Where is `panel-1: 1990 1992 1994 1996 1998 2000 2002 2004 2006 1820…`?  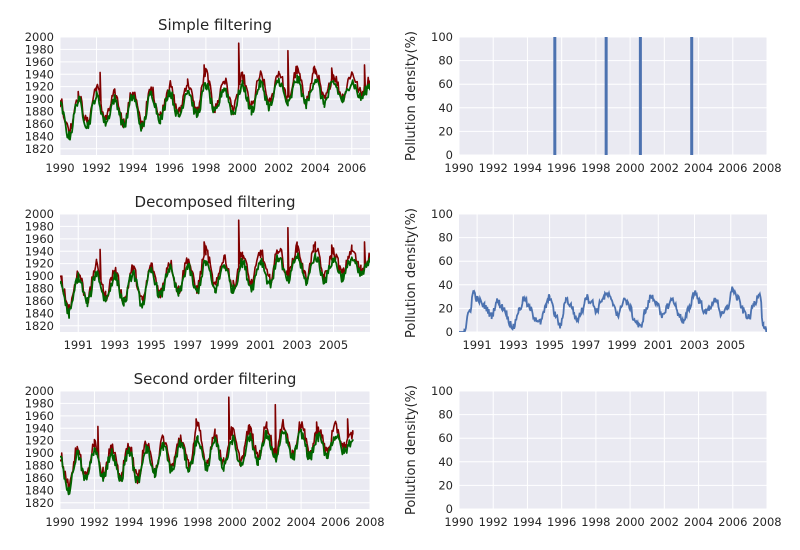 panel-1: 1990 1992 1994 1996 1998 2000 2002 2004 2006 1820… is located at coordinates (197, 95).